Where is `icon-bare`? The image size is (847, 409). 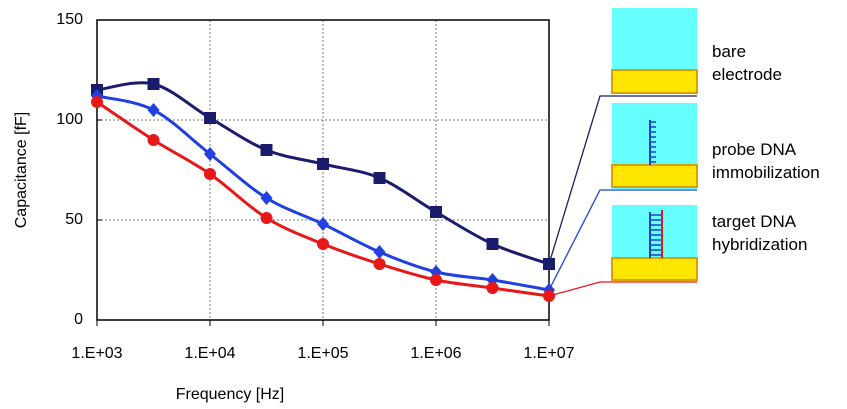 icon-bare is located at coordinates (654, 51).